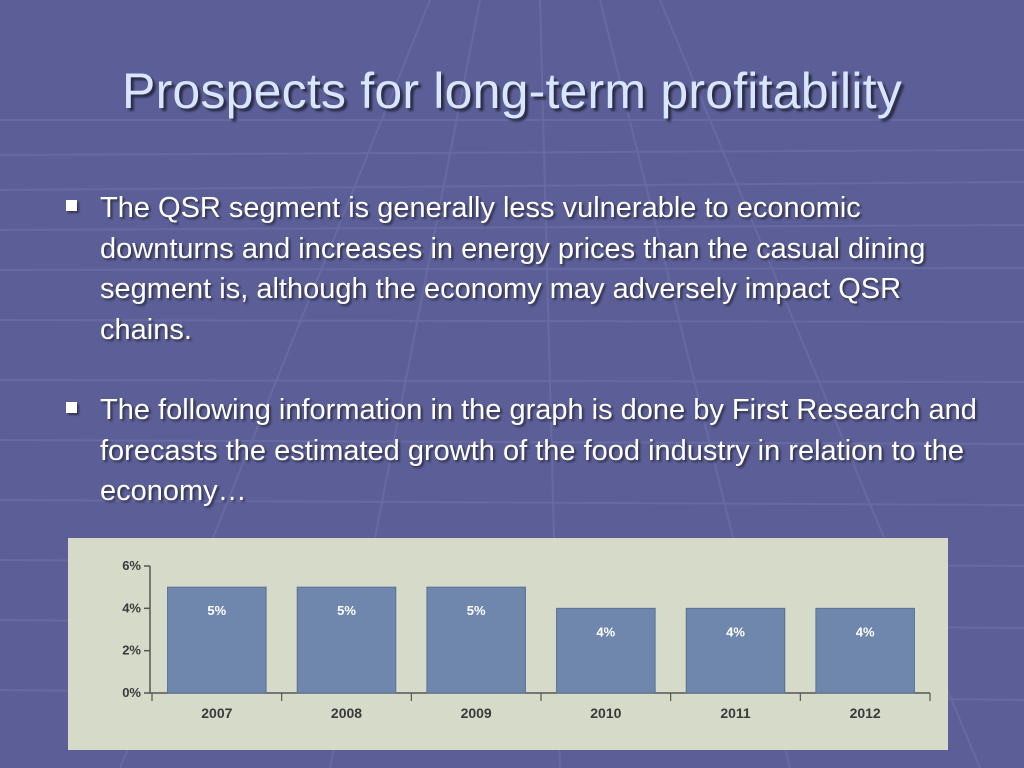 This screenshot has height=768, width=1024. I want to click on y-tick-label: 4%, so click(131, 607).